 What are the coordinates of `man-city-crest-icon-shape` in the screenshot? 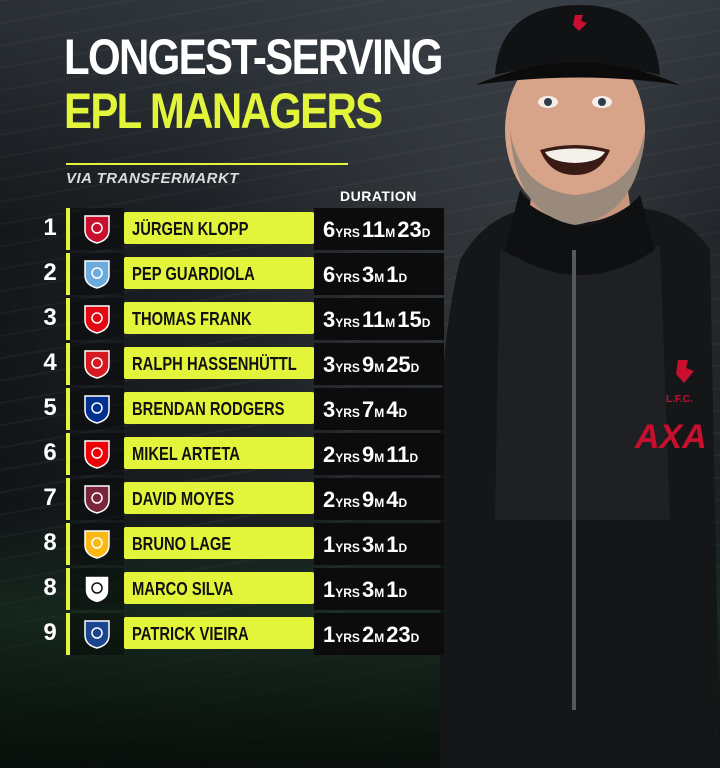 It's located at (97, 274).